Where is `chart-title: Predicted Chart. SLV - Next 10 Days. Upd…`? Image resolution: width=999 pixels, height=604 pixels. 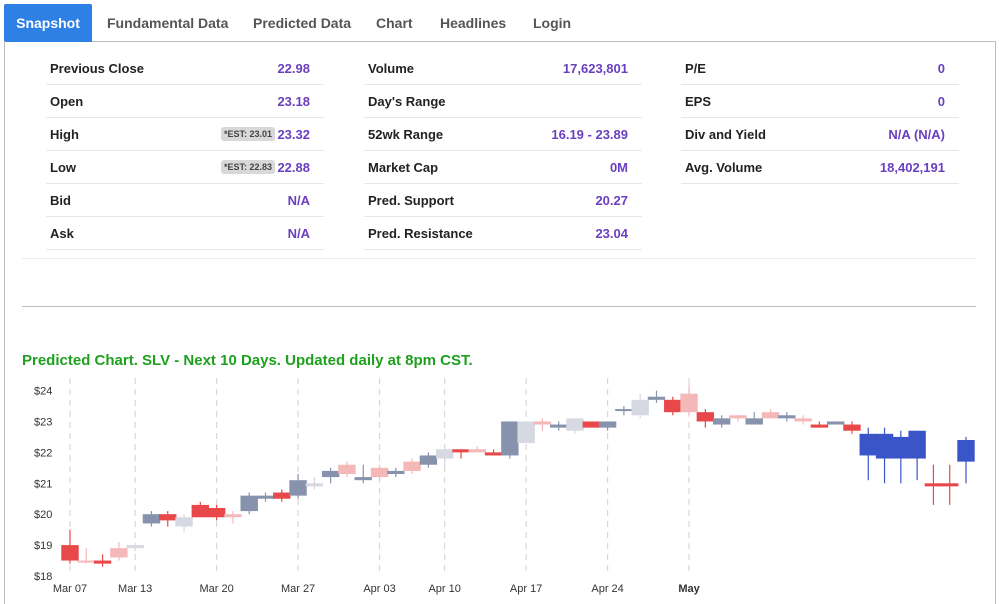 chart-title: Predicted Chart. SLV - Next 10 Days. Upd… is located at coordinates (247, 360).